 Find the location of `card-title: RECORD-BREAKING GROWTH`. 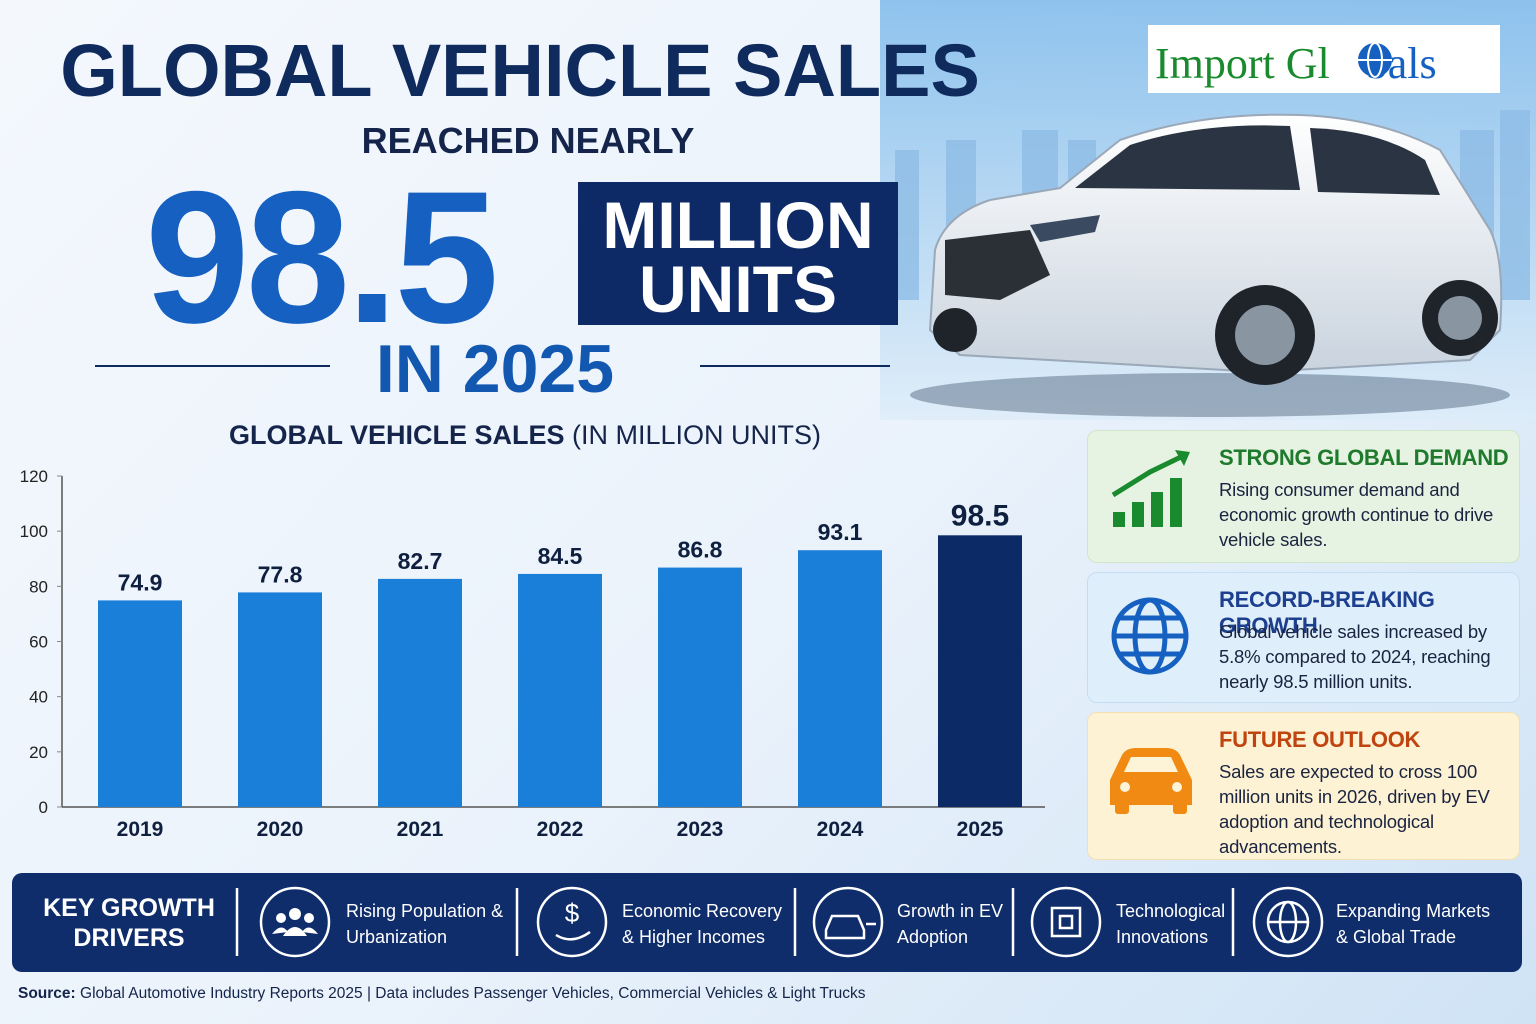

card-title: RECORD-BREAKING GROWTH is located at coordinates (1327, 612).